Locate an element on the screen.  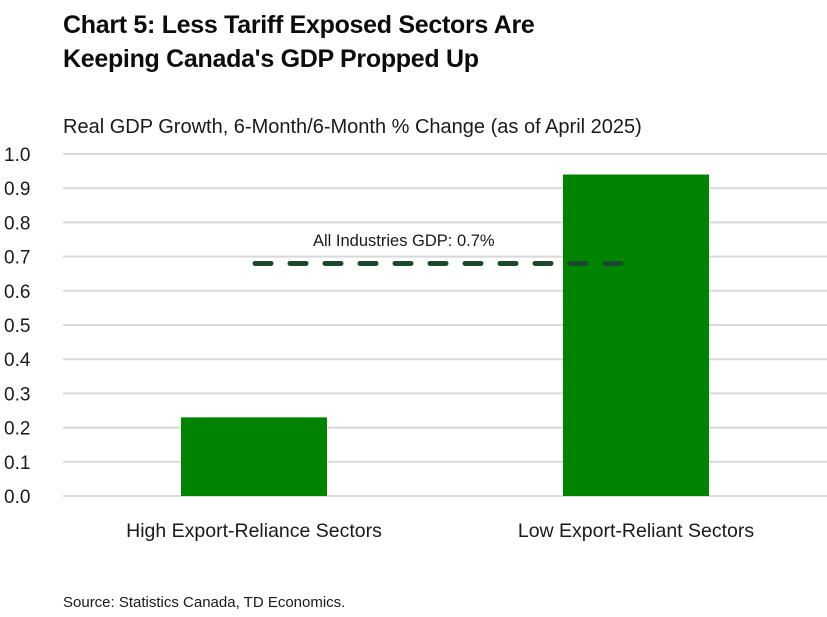
y-tick-label: 1.0 is located at coordinates (17, 155).